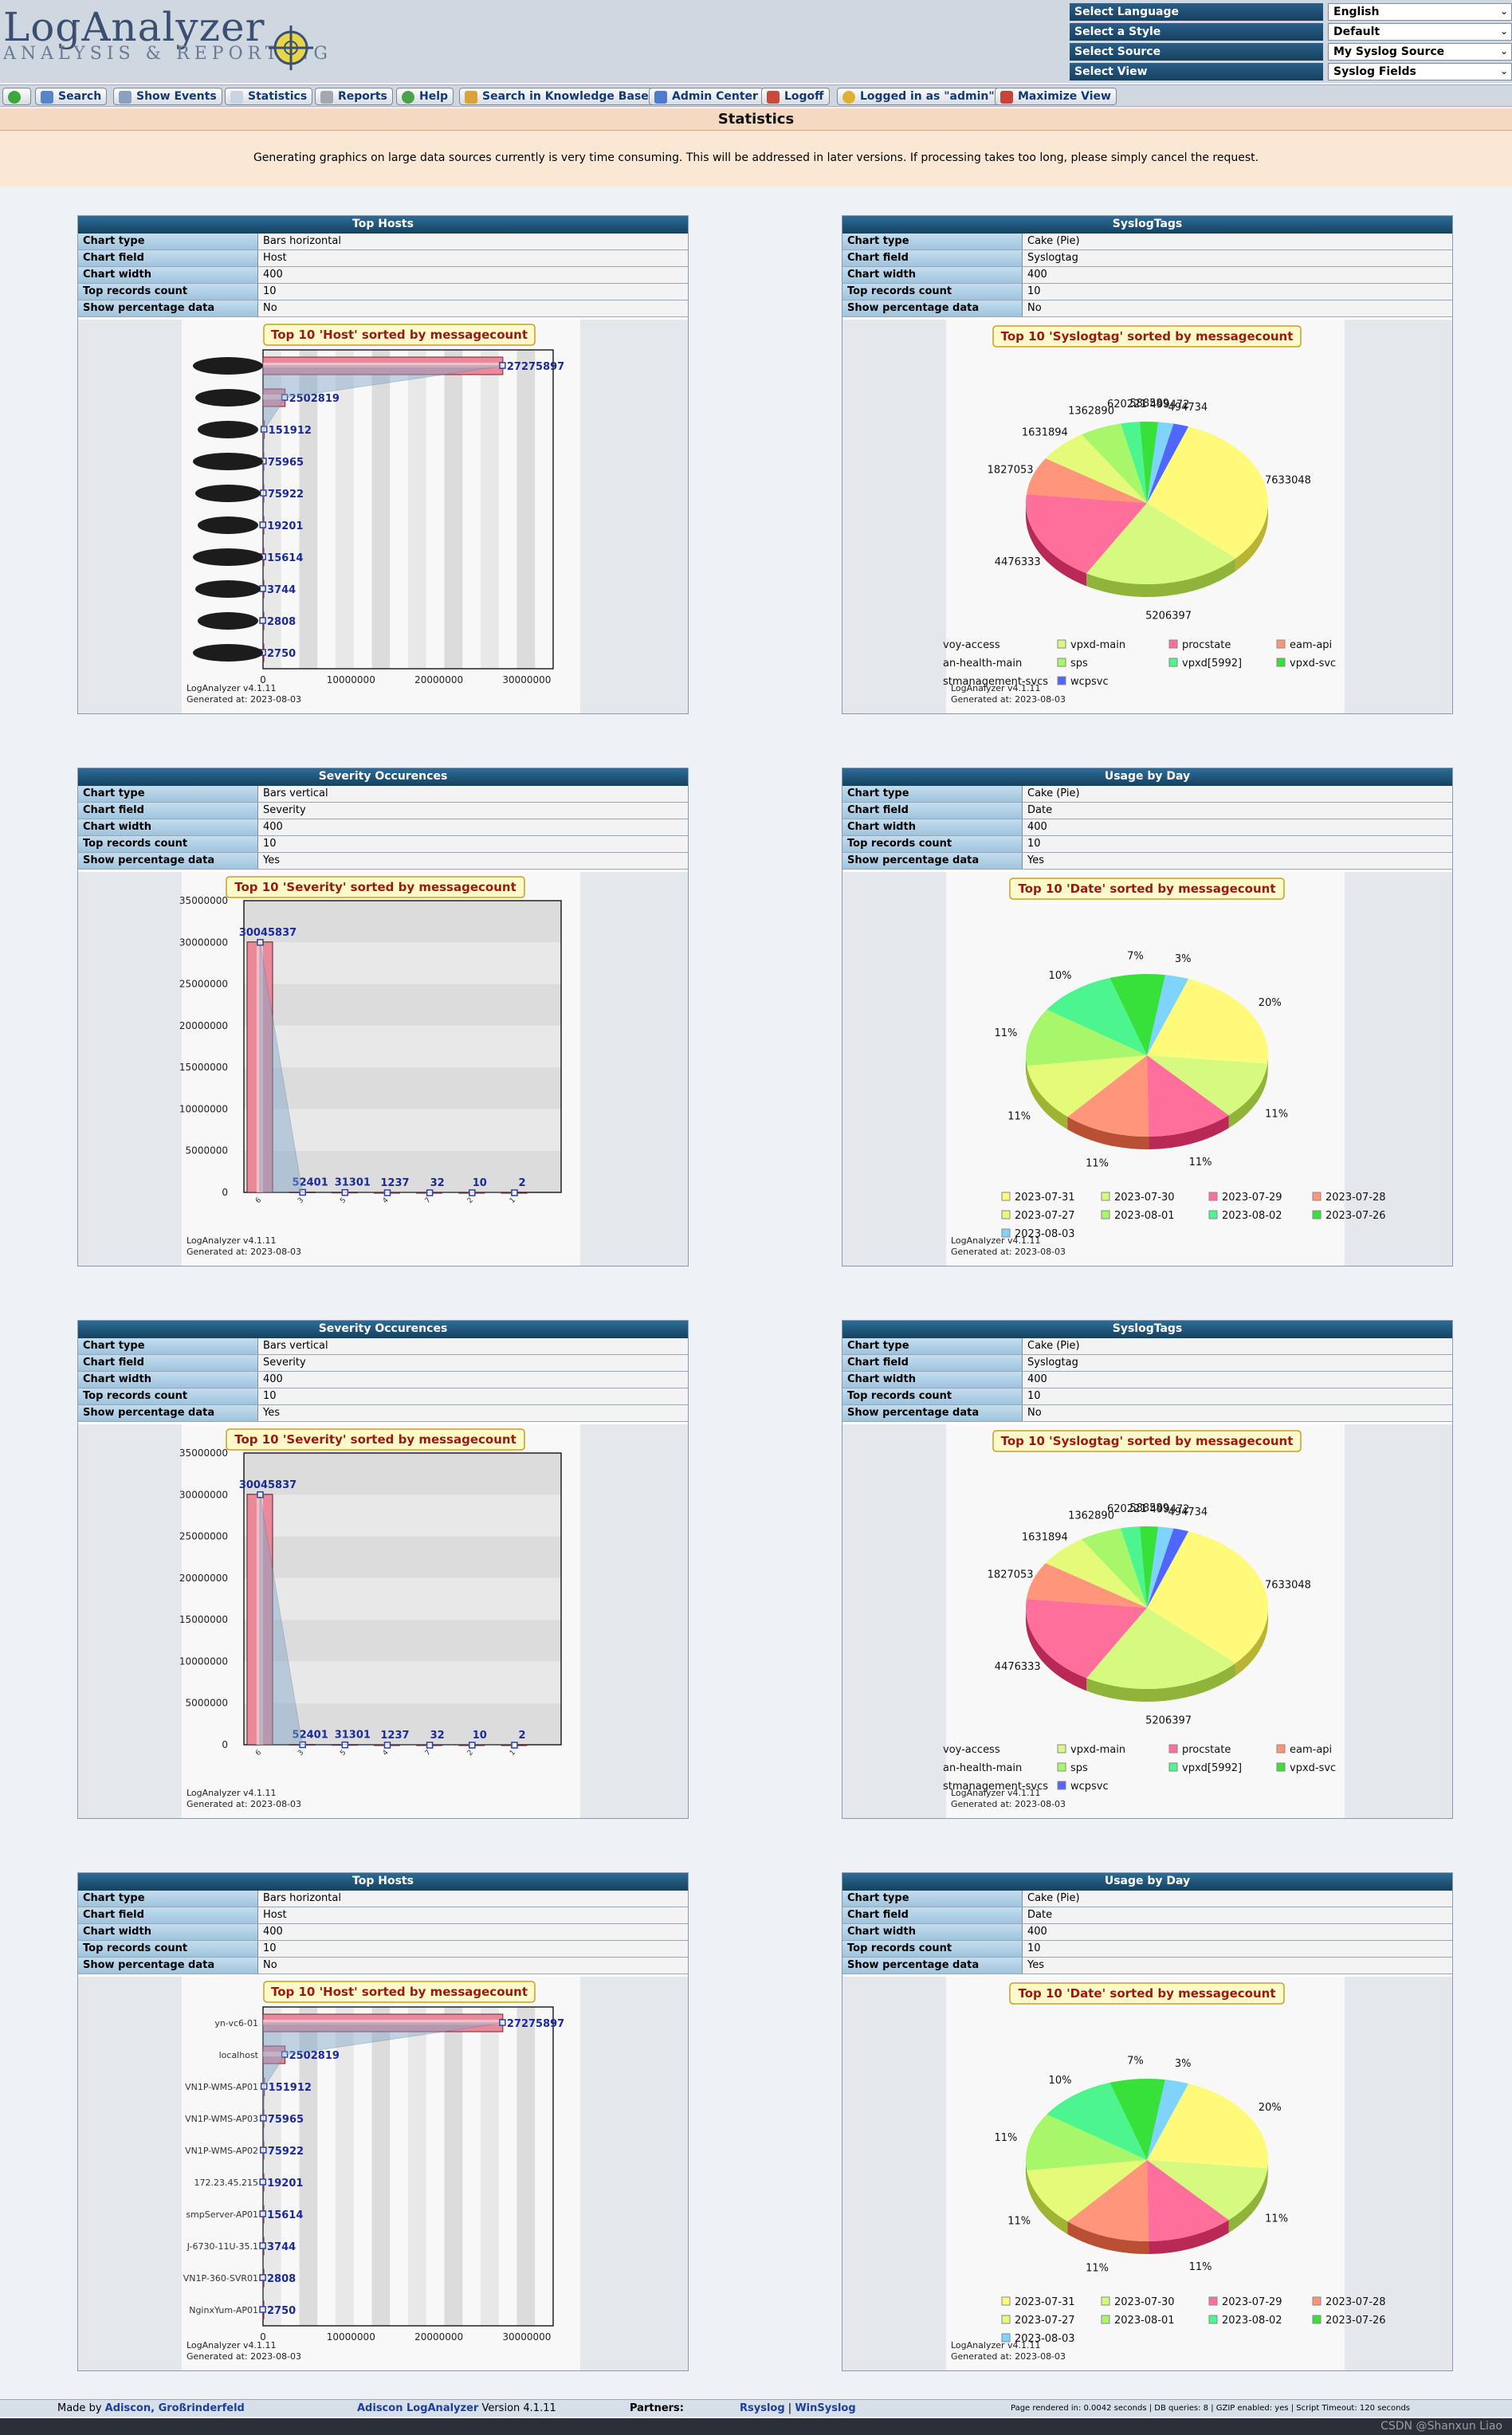  Describe the element at coordinates (1147, 1949) in the screenshot. I see `panel-field-row: Top records count 10` at that location.